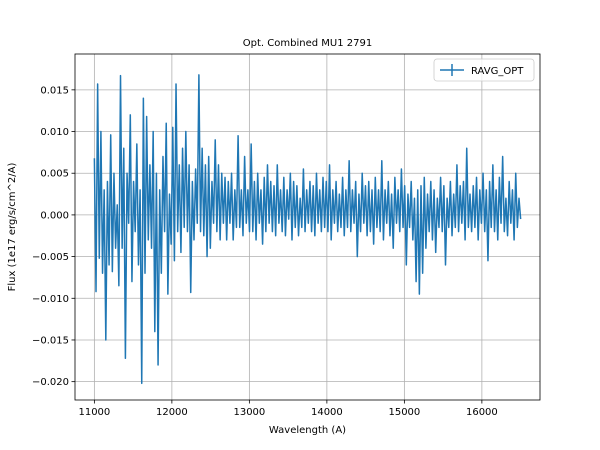 Image resolution: width=600 pixels, height=450 pixels. What do you see at coordinates (54, 90) in the screenshot?
I see `y-tick-label: 0.015` at bounding box center [54, 90].